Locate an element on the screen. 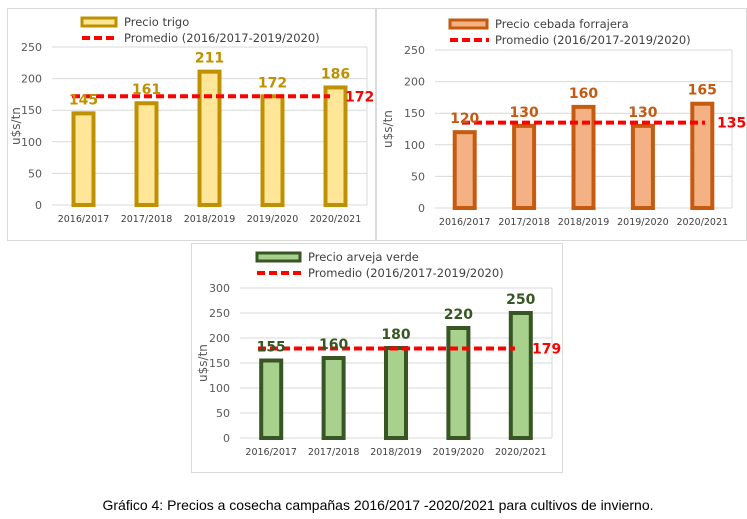 The height and width of the screenshot is (519, 747). data-label: 250 is located at coordinates (520, 300).